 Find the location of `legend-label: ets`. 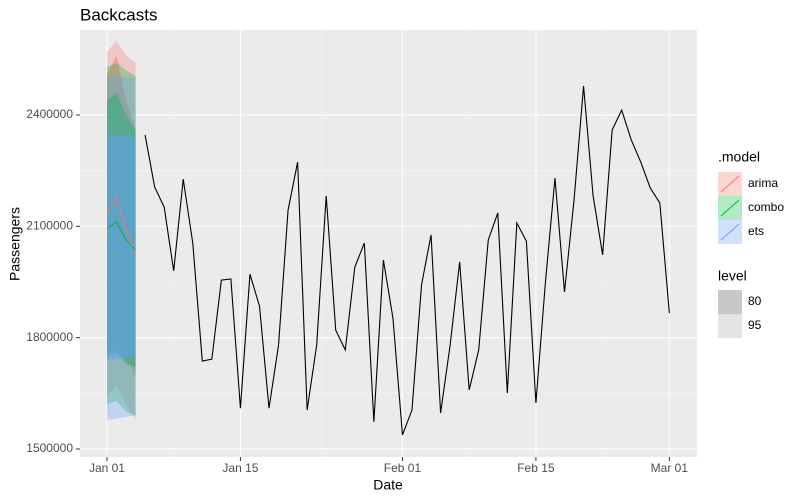

legend-label: ets is located at coordinates (756, 231).